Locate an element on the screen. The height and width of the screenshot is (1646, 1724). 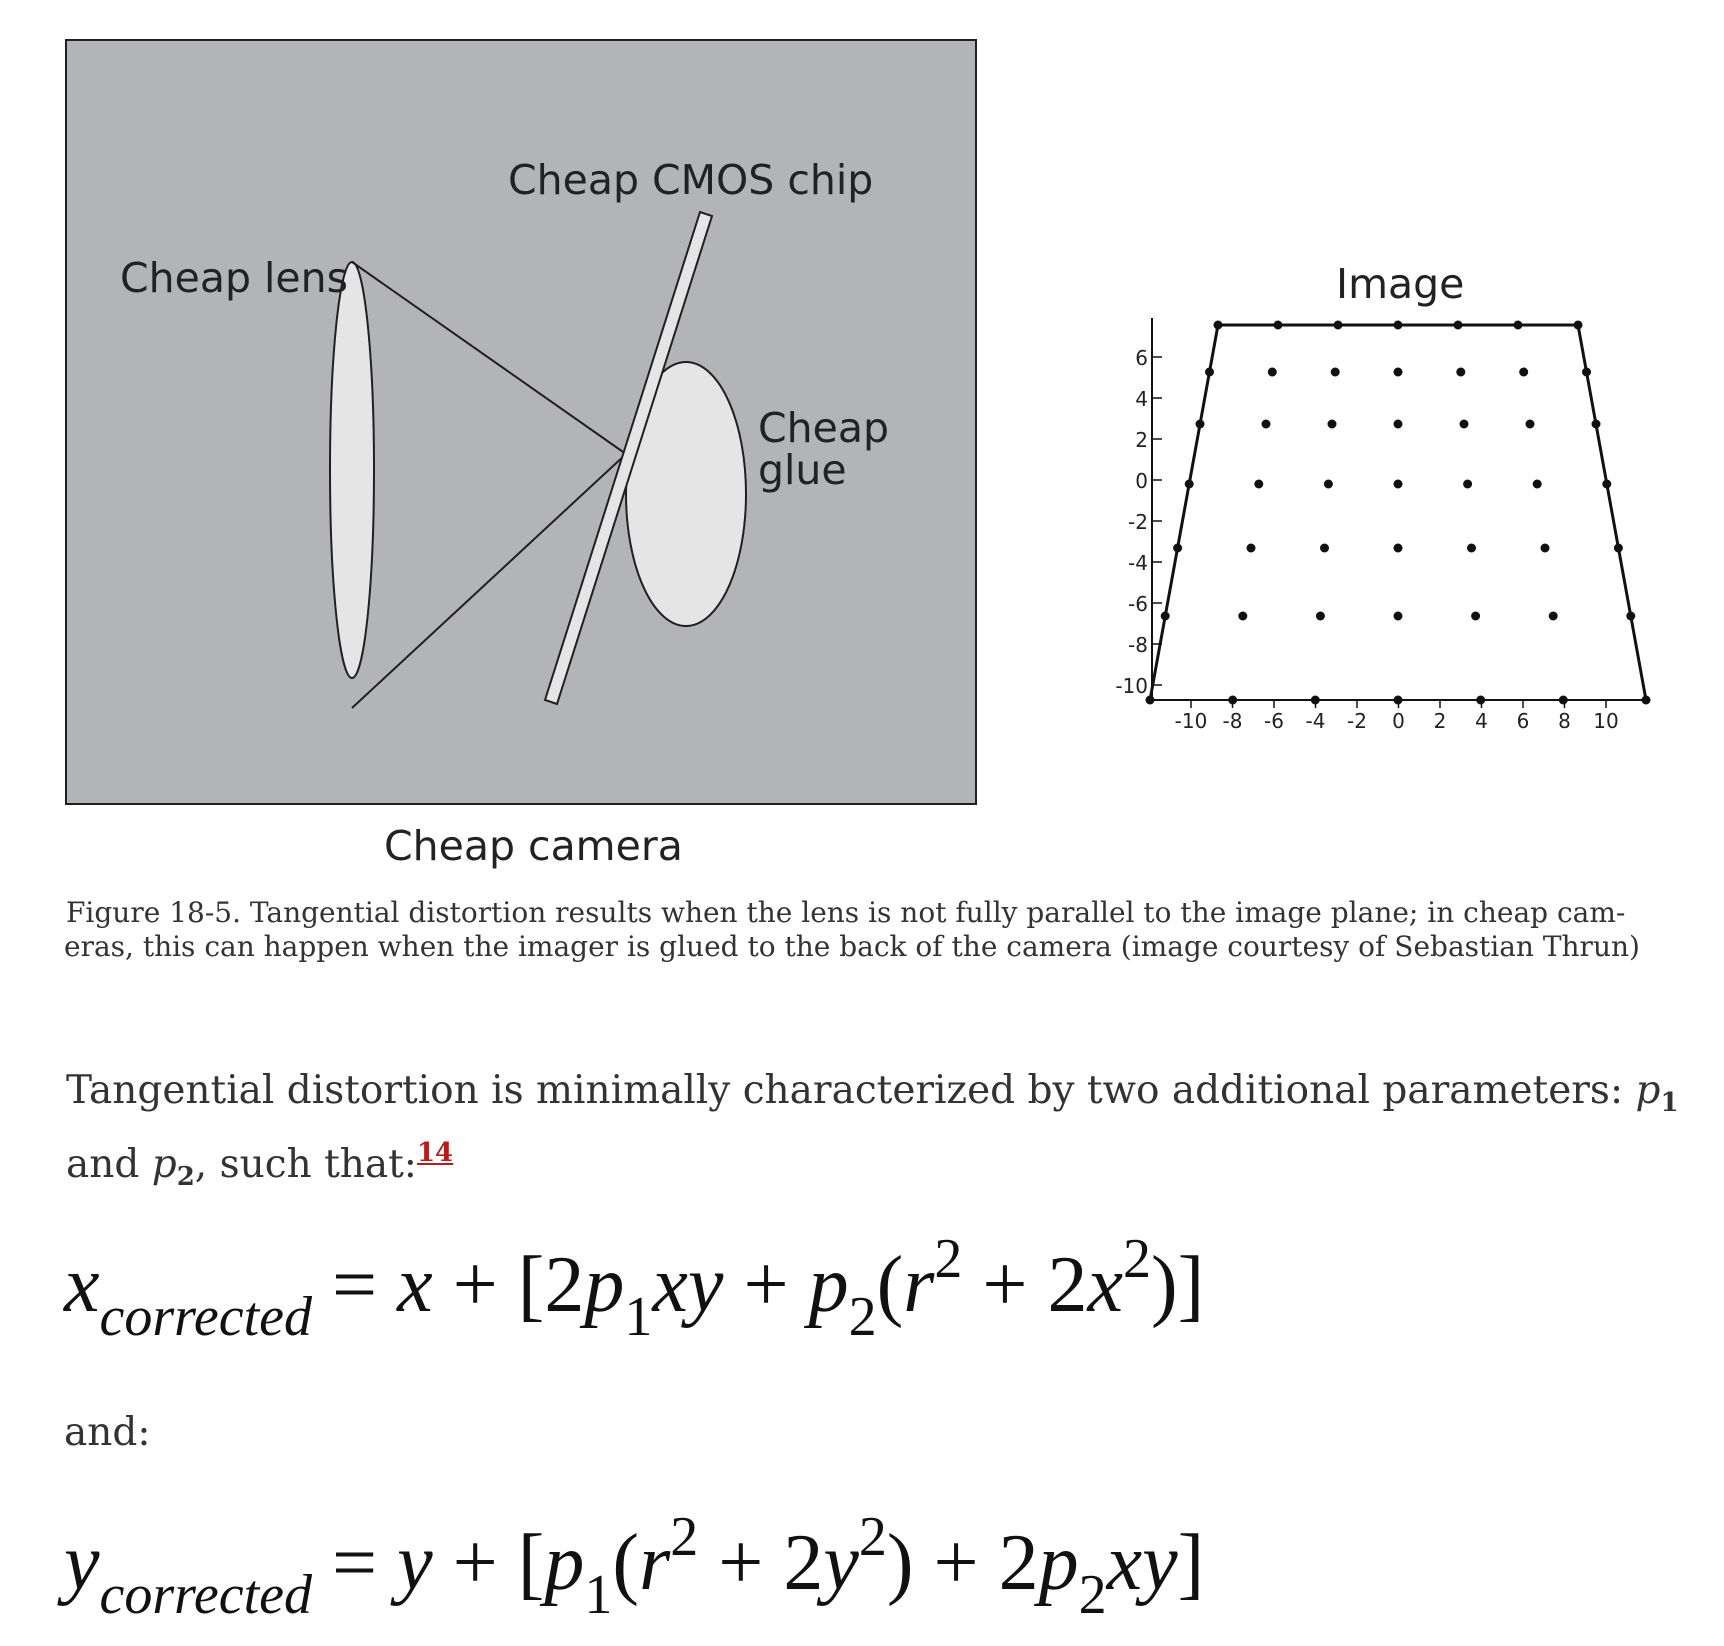
y-tick-label: 4 is located at coordinates (1141, 399).